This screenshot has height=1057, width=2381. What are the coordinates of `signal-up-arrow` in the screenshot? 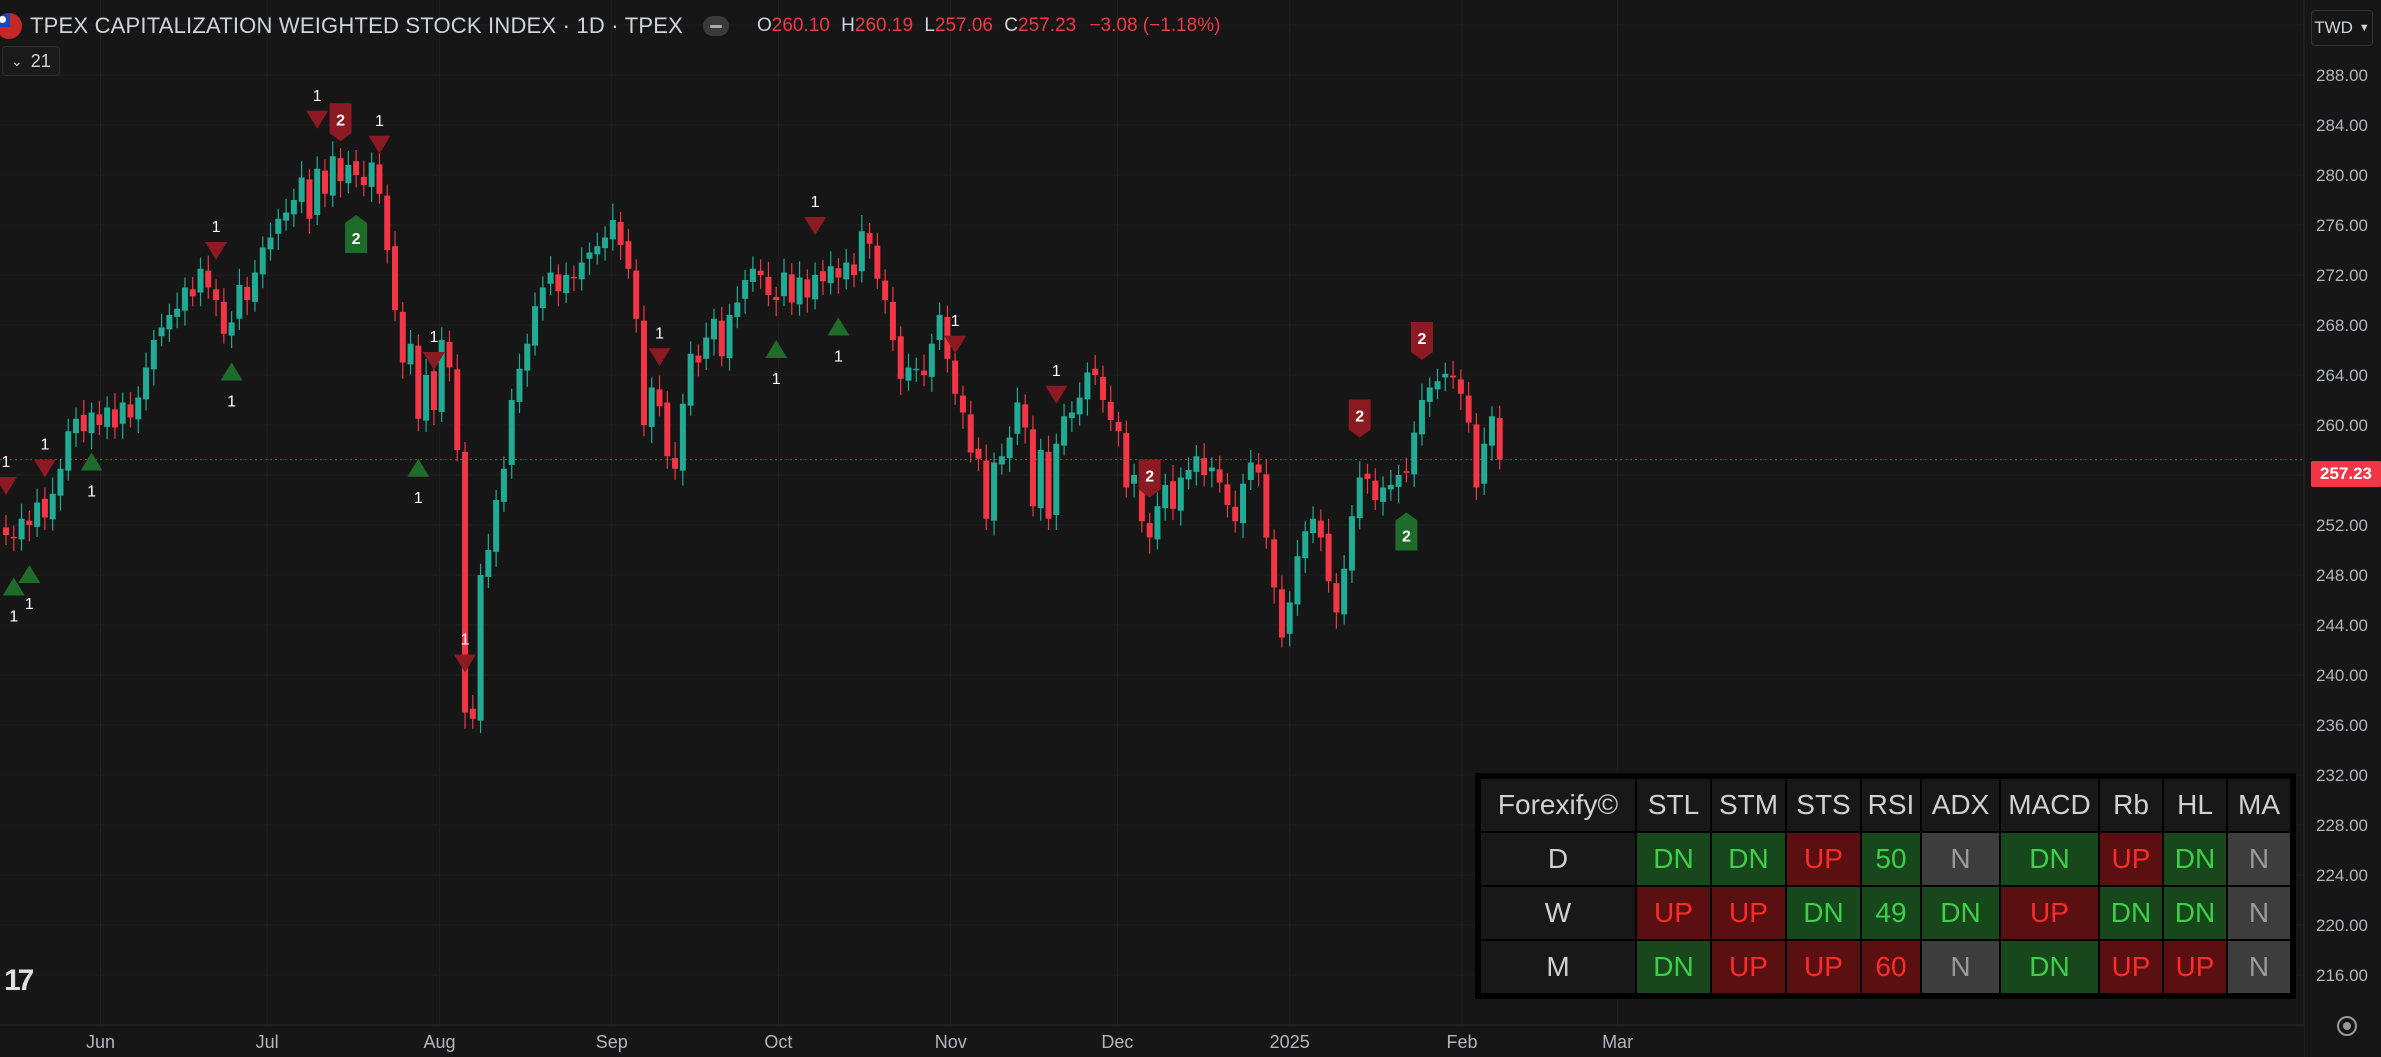 It's located at (776, 349).